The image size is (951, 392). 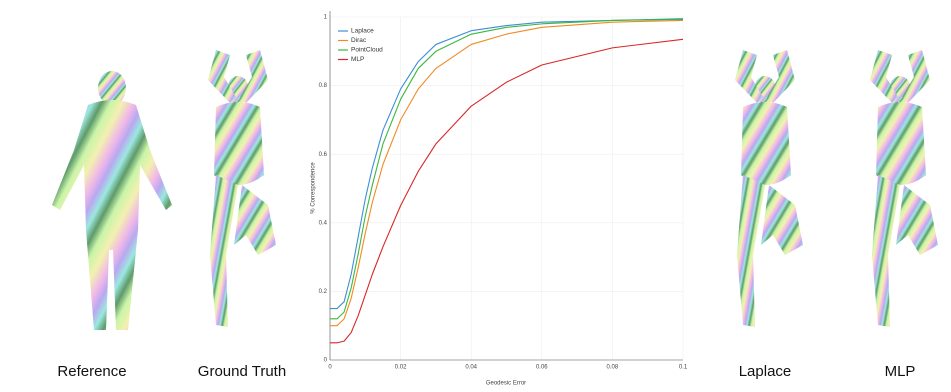 I want to click on mlp-mesh, so click(x=904, y=188).